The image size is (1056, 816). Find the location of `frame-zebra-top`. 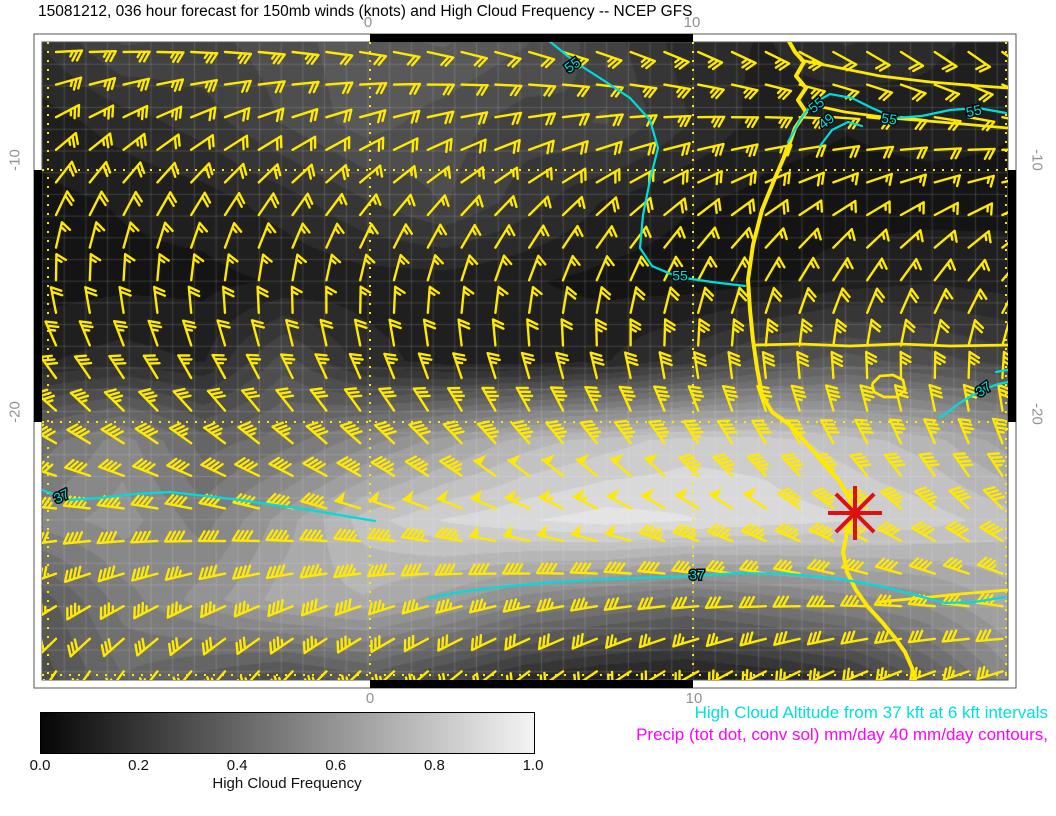

frame-zebra-top is located at coordinates (531, 38).